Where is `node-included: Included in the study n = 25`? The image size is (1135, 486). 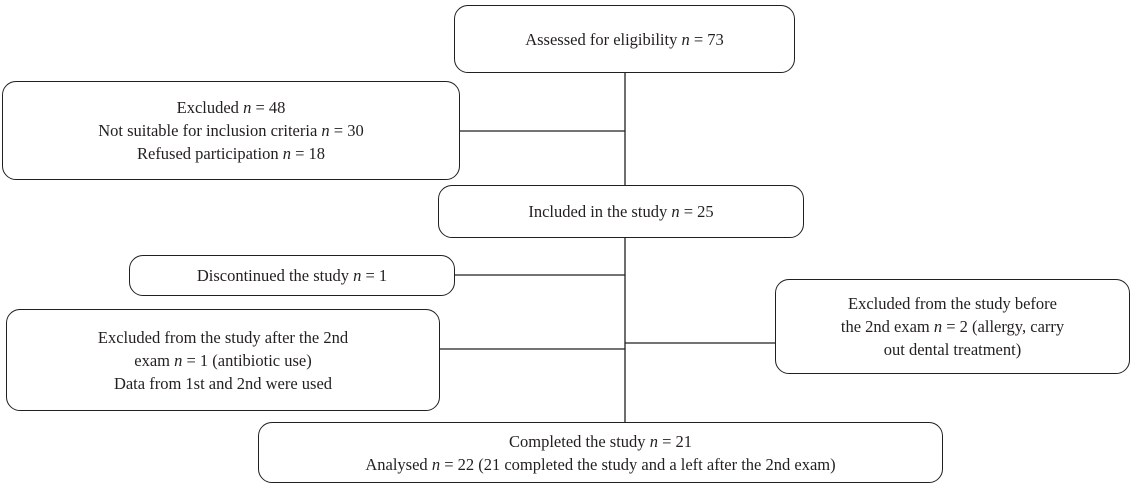
node-included: Included in the study n = 25 is located at coordinates (621, 211).